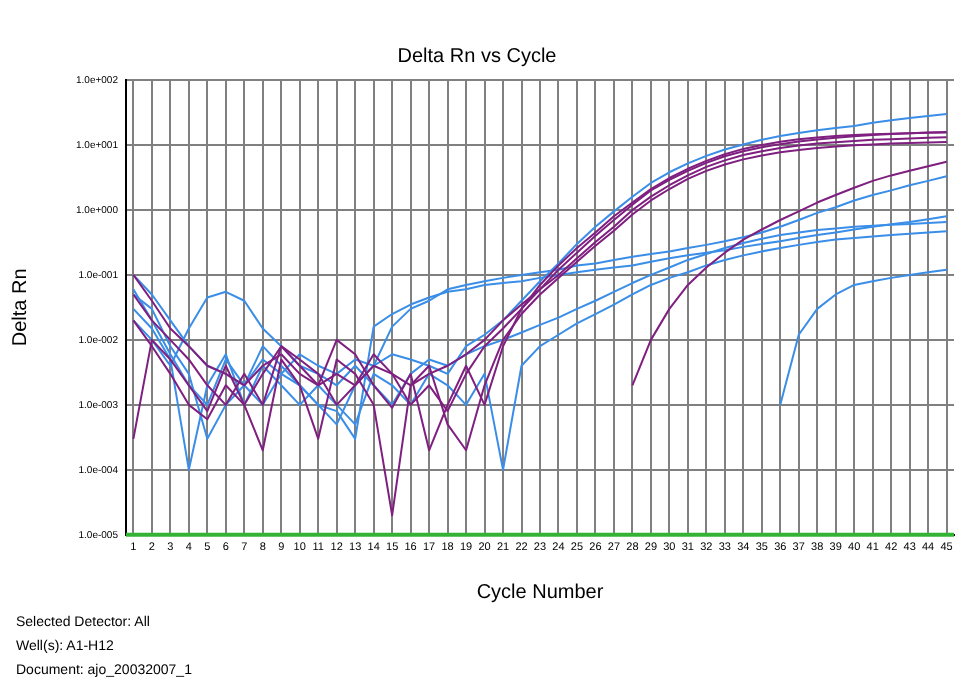 The height and width of the screenshot is (686, 966). What do you see at coordinates (20, 307) in the screenshot?
I see `y-axis-title: Delta Rn` at bounding box center [20, 307].